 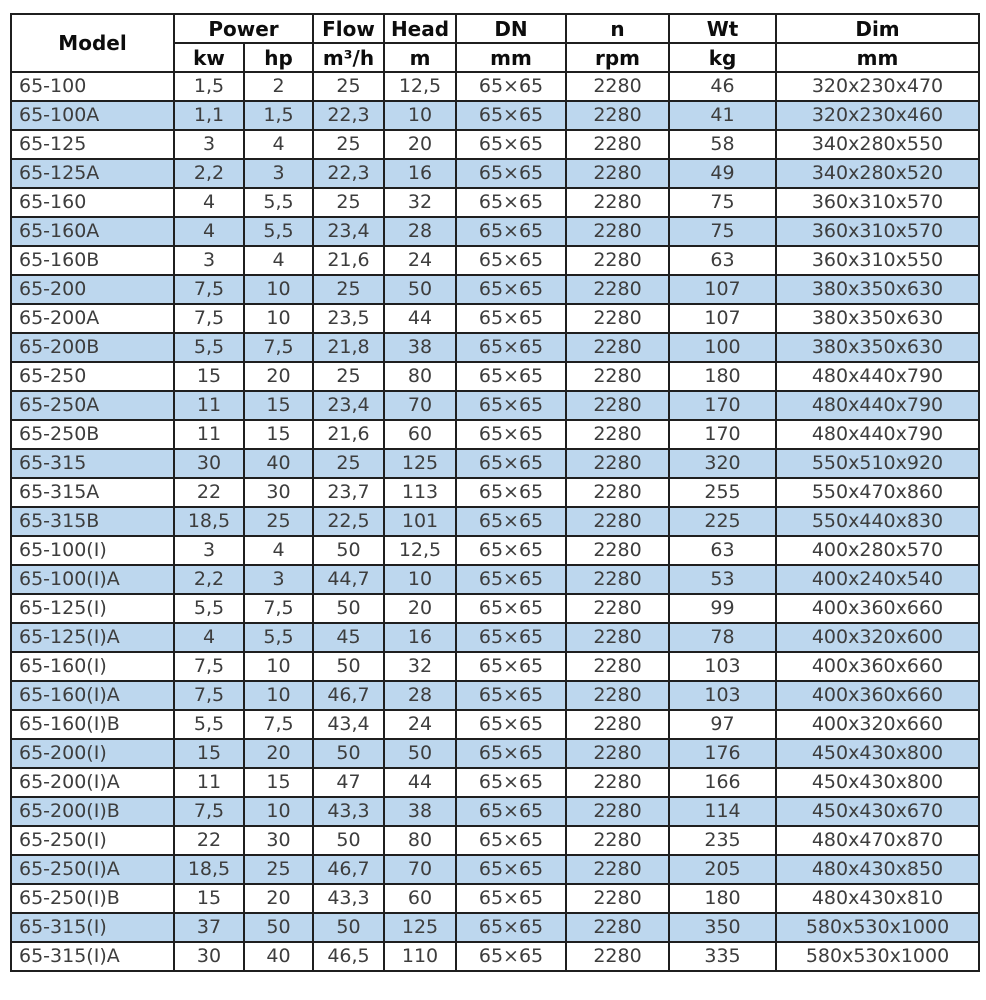 I want to click on col-header-flow: Flow, so click(x=348, y=28).